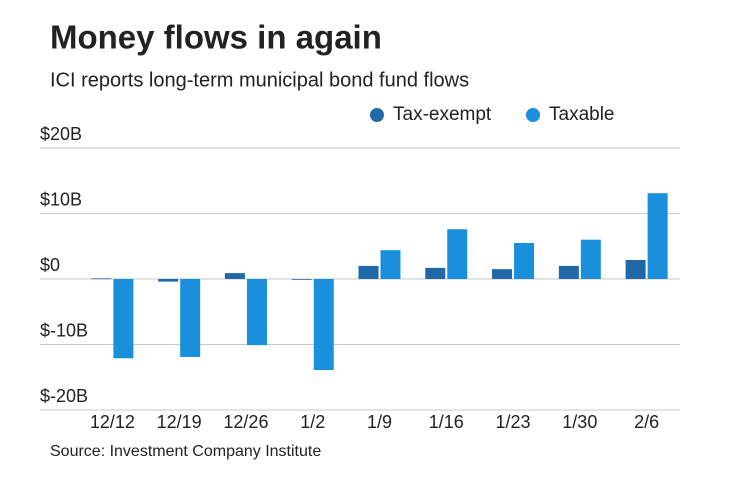 The image size is (740, 482). I want to click on source: Source: Investment Company Institute, so click(185, 451).